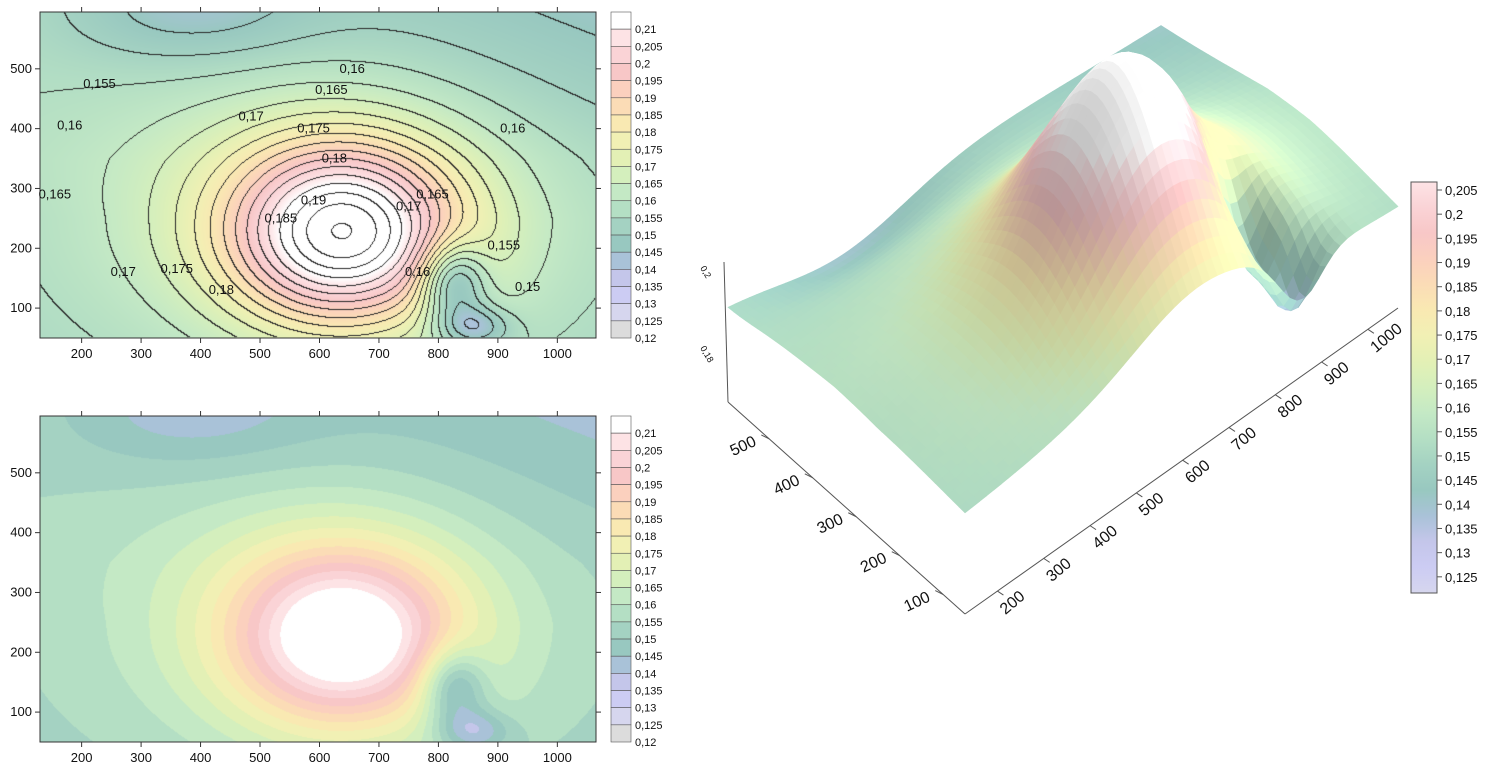  I want to click on legend-label: 0,195, so click(649, 82).